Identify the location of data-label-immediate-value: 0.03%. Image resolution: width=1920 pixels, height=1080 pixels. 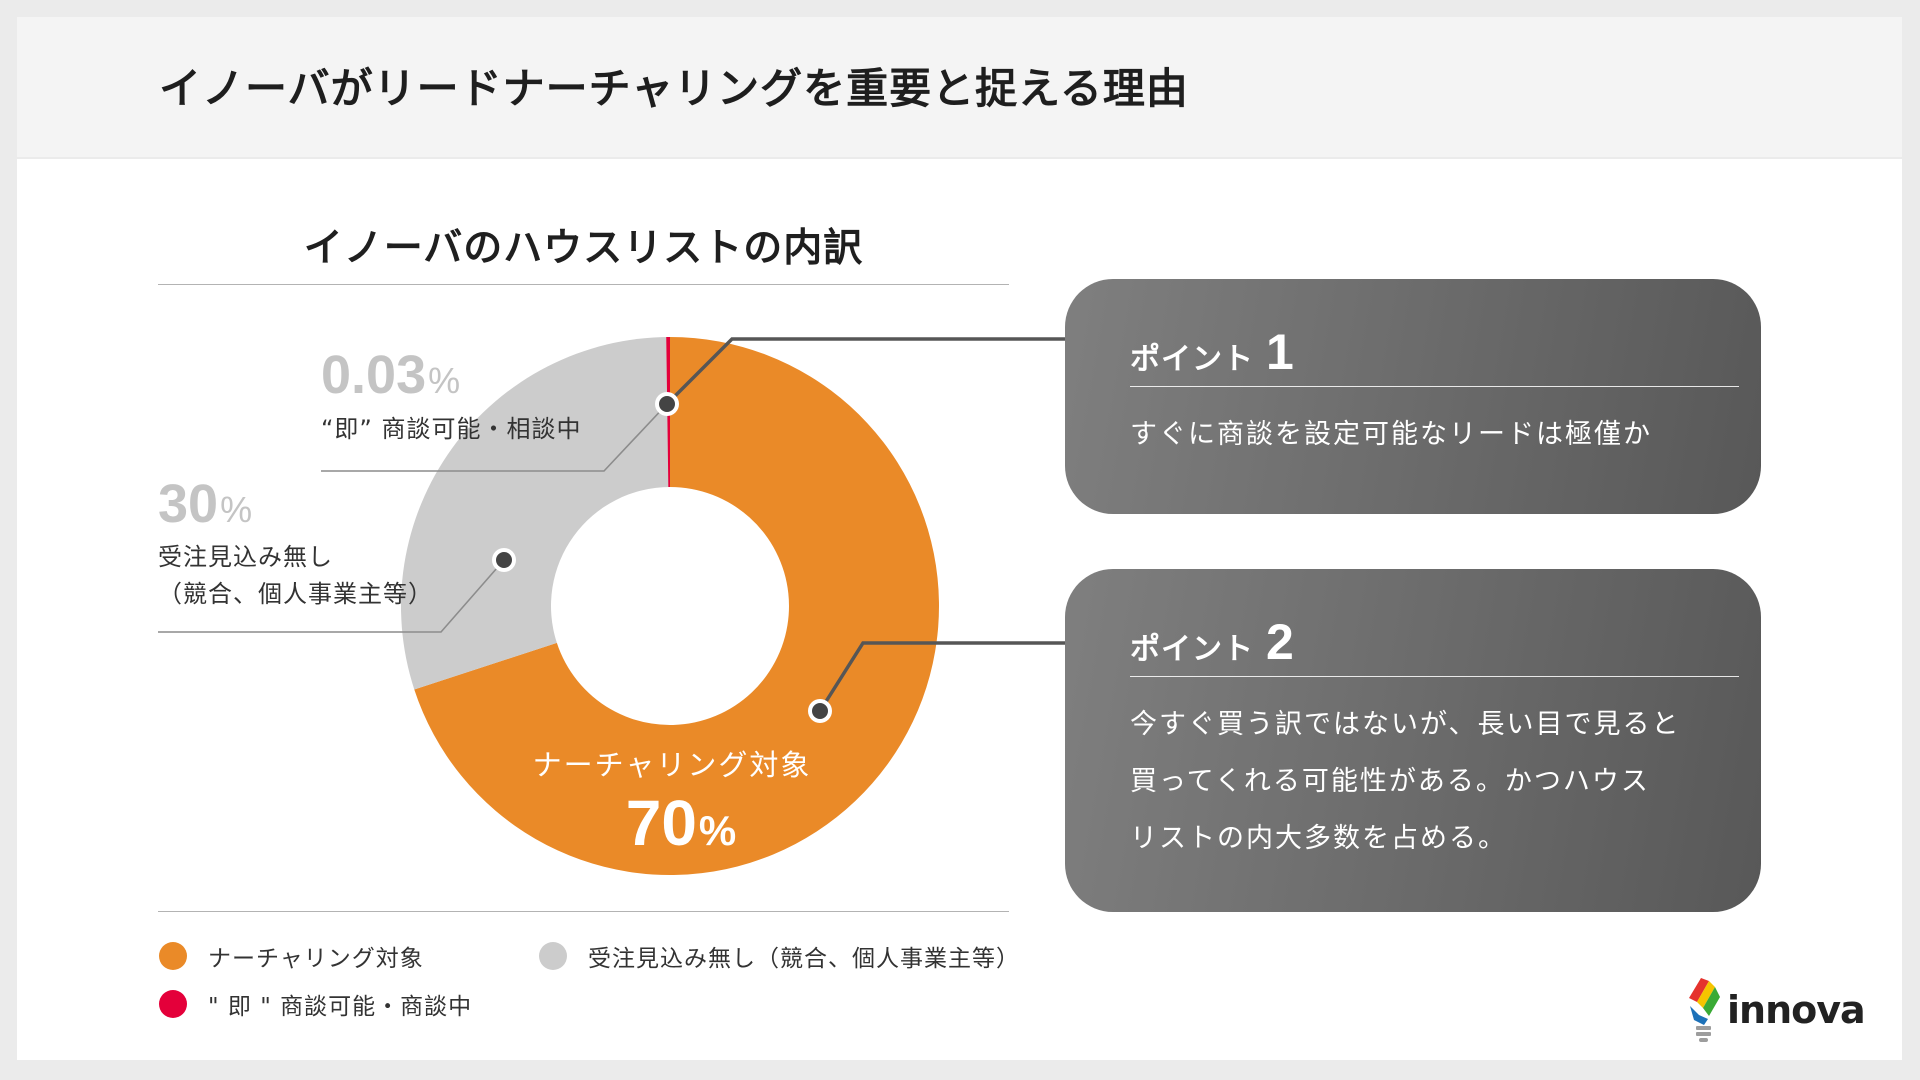
(390, 378).